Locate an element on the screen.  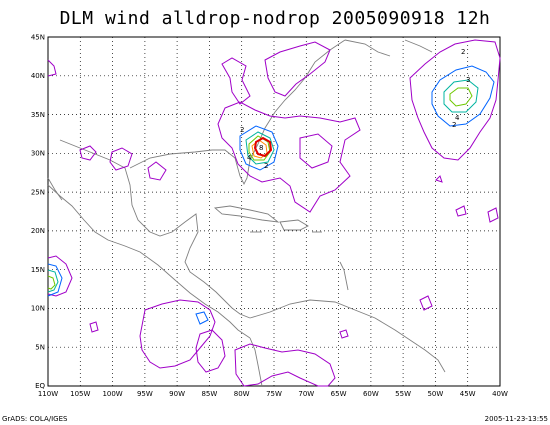
lat-label: 25N is located at coordinates (38, 192).